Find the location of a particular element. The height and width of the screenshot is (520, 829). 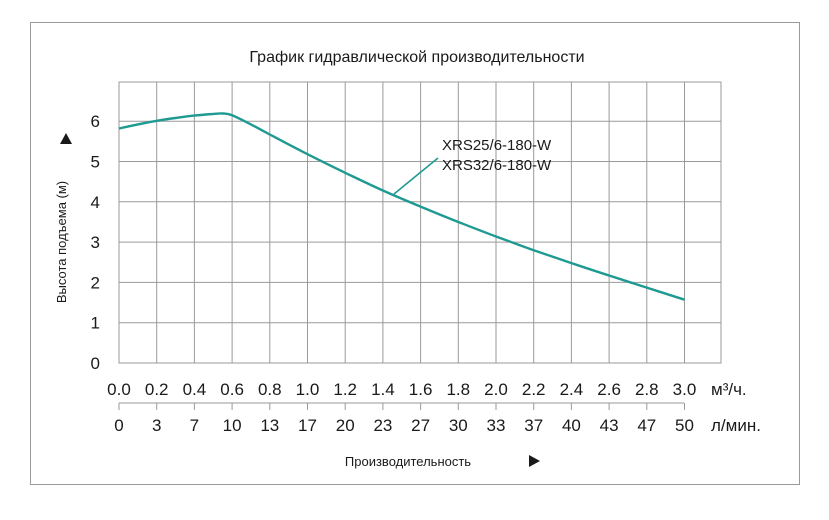

y-tick-label: 2 is located at coordinates (95, 282).